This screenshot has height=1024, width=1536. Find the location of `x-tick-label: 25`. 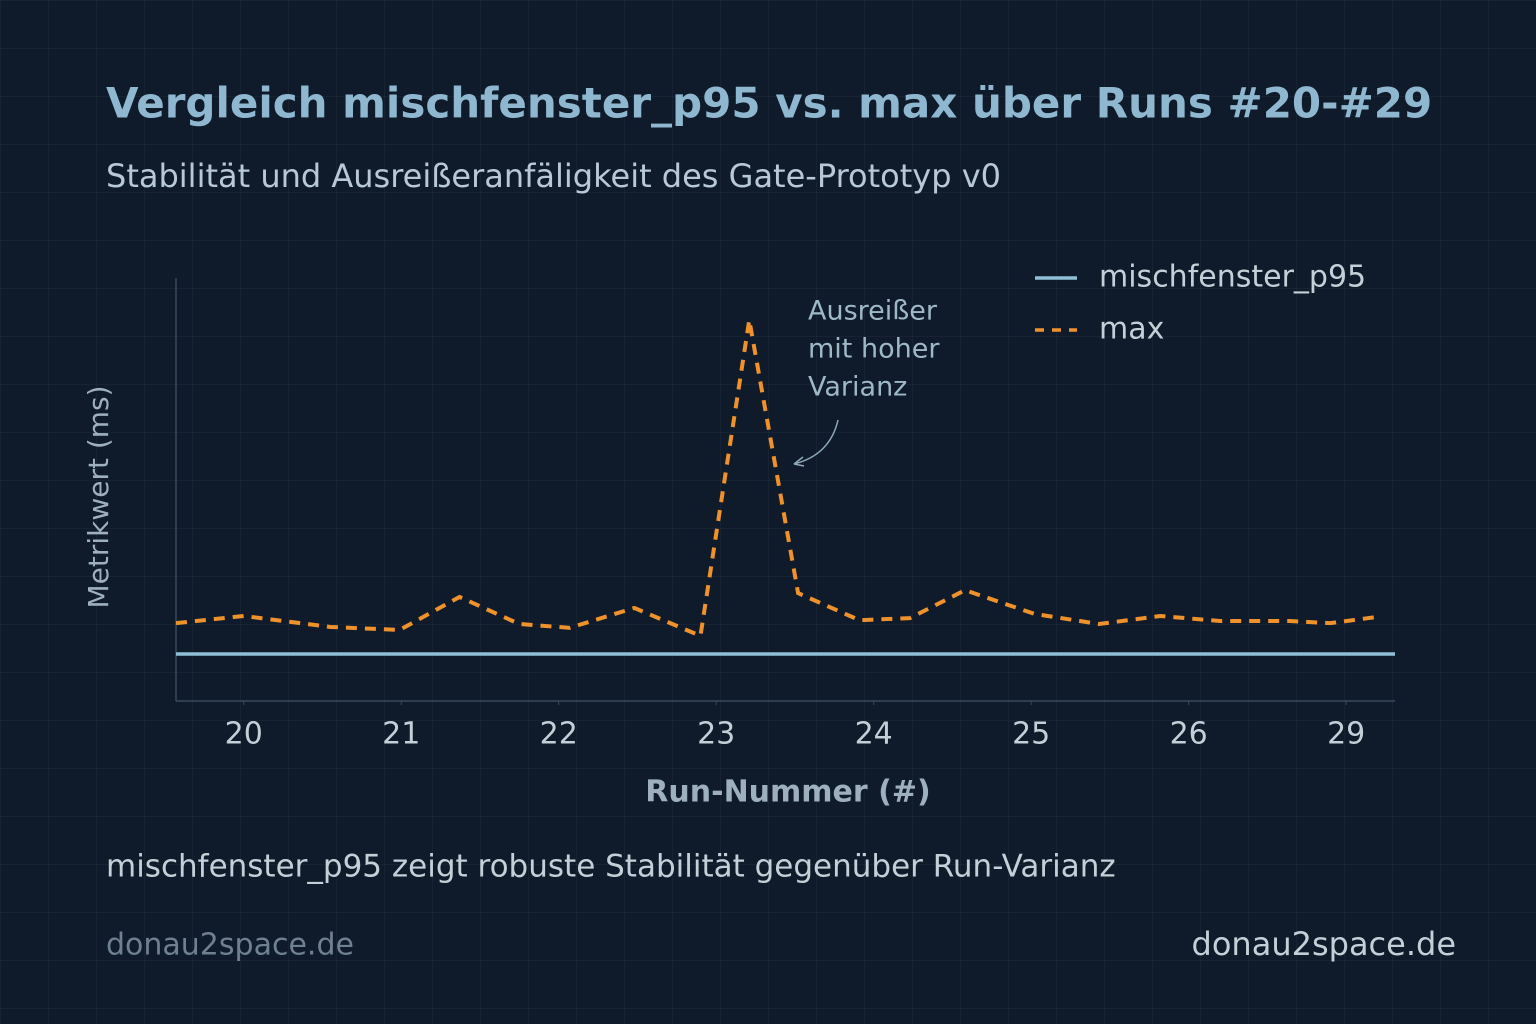

x-tick-label: 25 is located at coordinates (1031, 734).